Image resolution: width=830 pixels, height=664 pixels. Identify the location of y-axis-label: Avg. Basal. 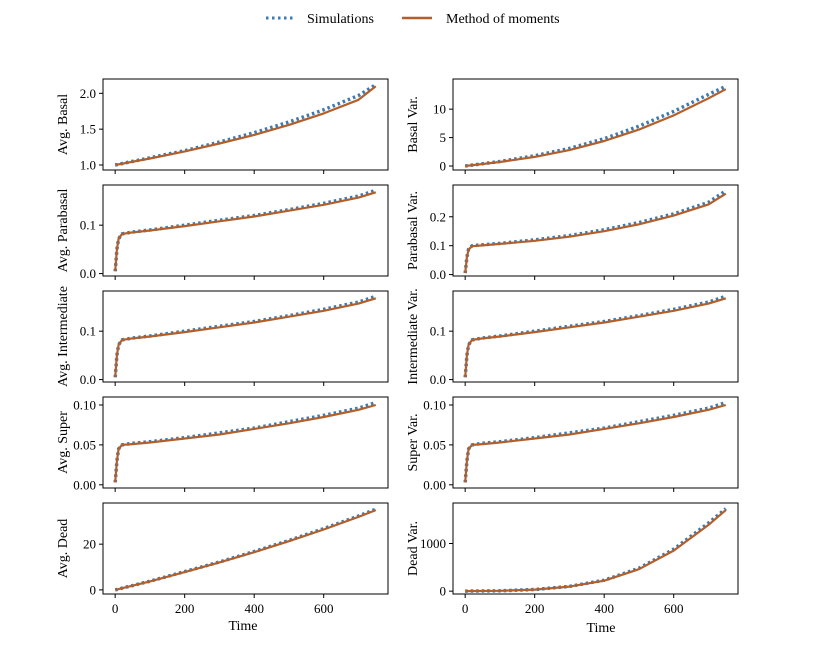
(63, 124).